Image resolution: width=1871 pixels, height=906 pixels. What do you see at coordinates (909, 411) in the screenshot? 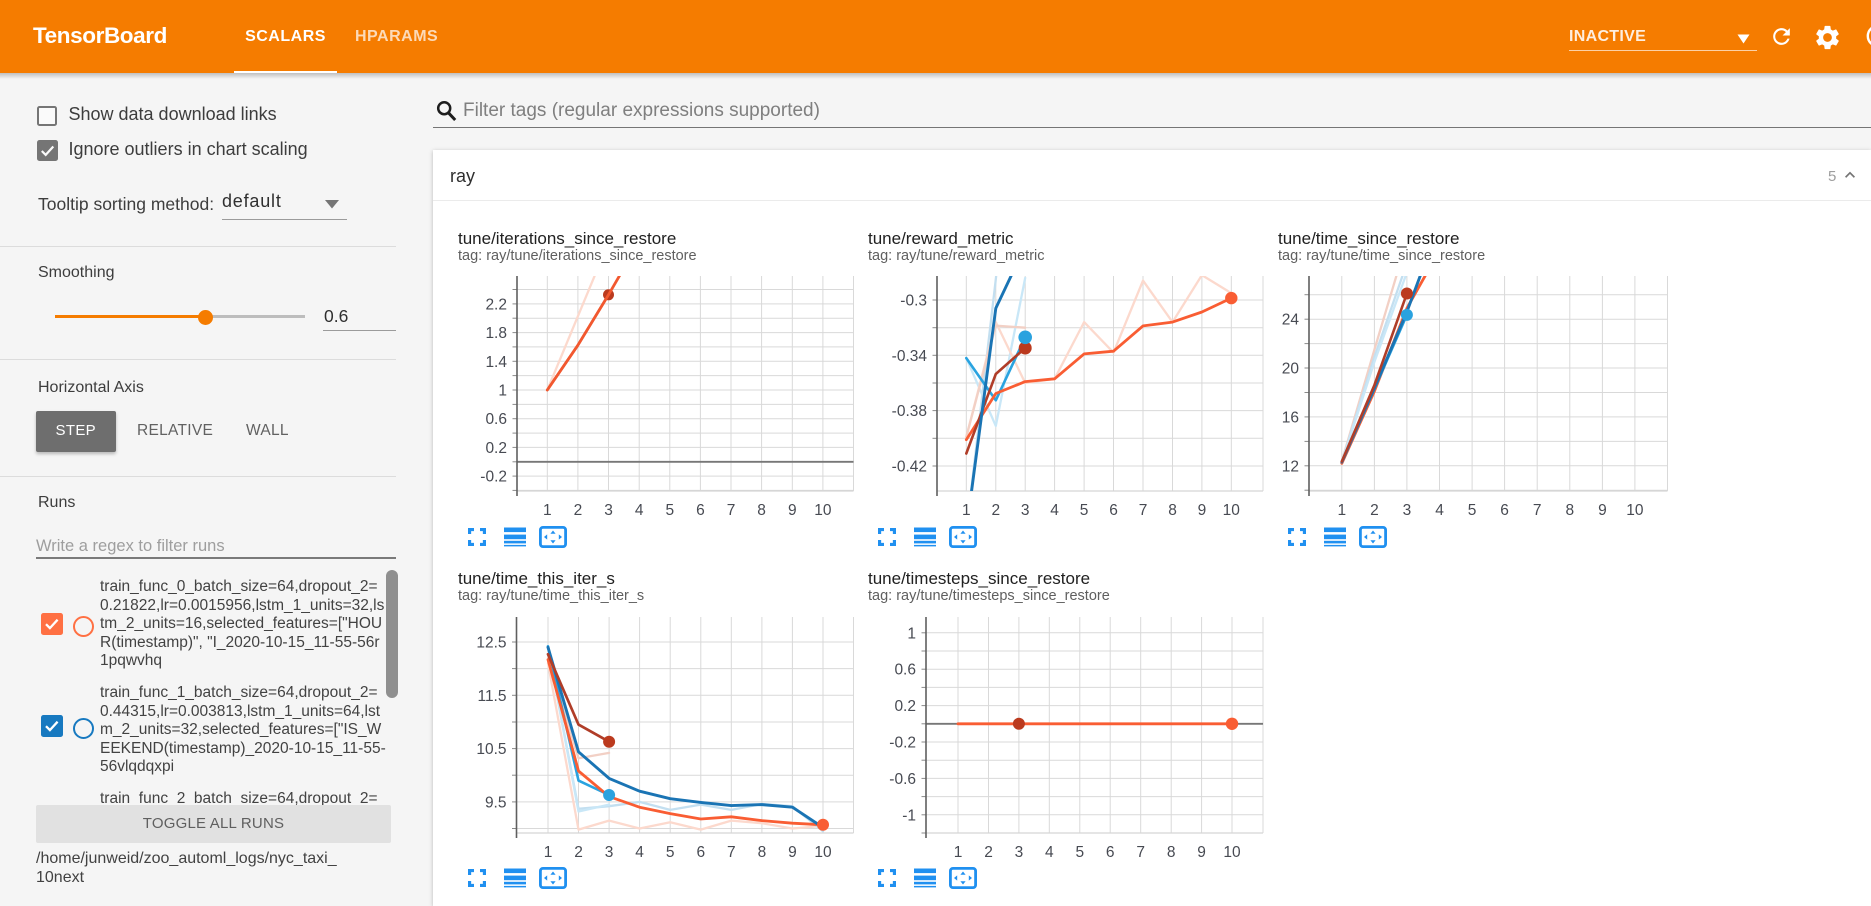
I see `svg-text: -0.38` at bounding box center [909, 411].